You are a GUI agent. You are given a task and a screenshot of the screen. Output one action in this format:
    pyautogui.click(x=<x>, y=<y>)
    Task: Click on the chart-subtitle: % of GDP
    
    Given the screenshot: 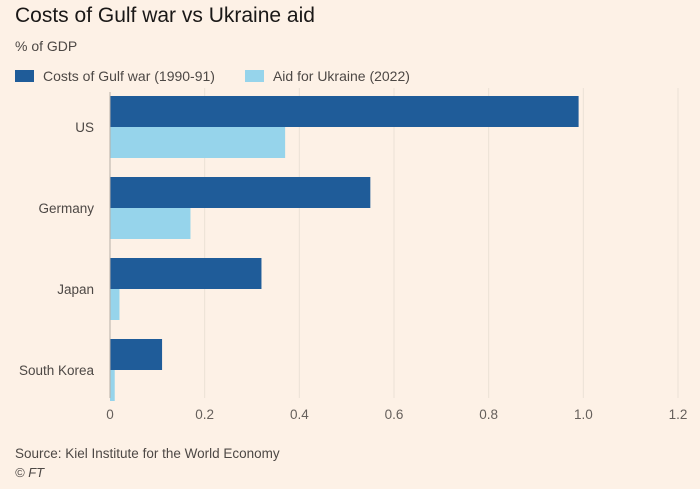 What is the action you would take?
    pyautogui.click(x=46, y=46)
    